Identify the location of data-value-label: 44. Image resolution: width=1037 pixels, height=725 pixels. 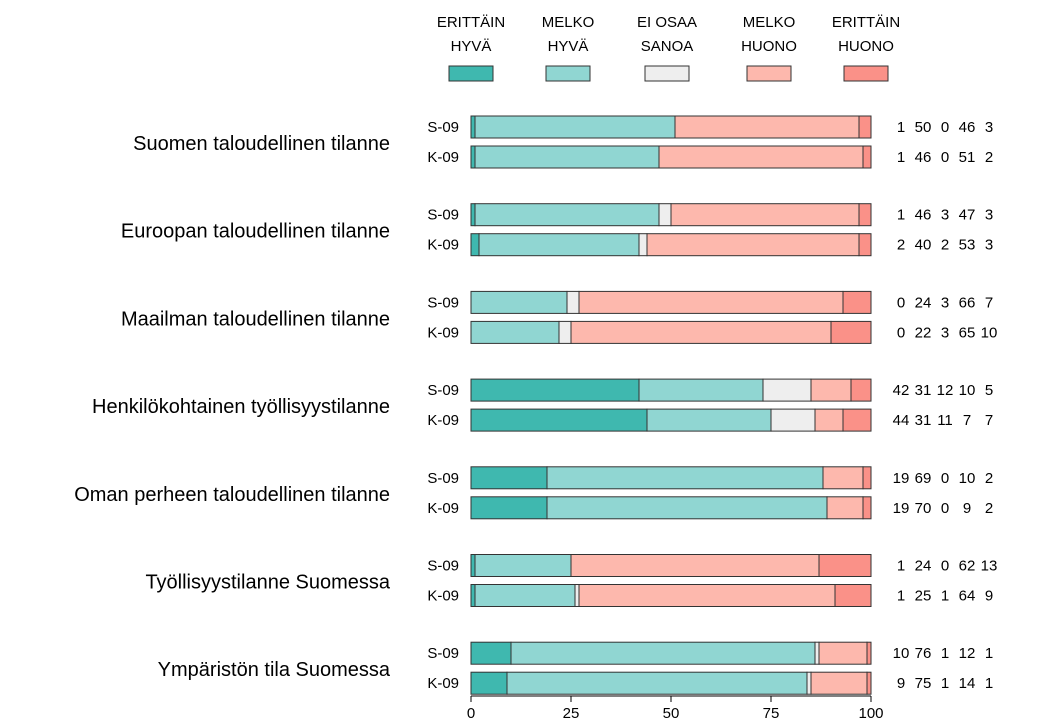
(901, 420).